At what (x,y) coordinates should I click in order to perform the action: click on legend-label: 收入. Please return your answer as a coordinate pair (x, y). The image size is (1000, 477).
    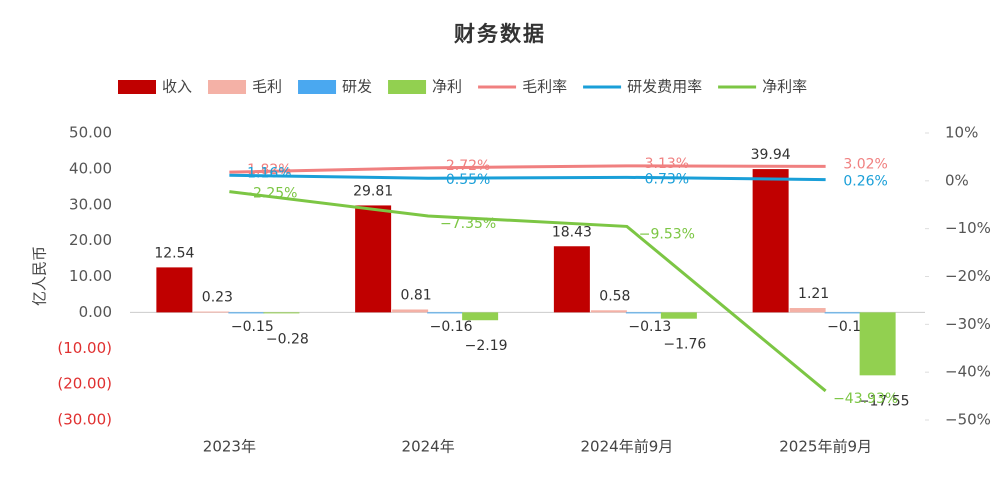
    Looking at the image, I should click on (177, 87).